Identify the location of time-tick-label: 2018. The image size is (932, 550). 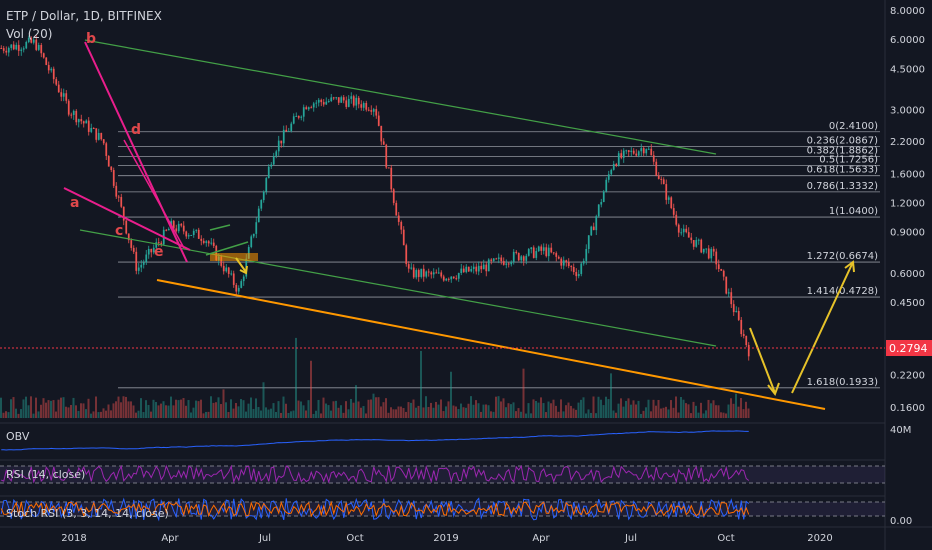
(73, 538).